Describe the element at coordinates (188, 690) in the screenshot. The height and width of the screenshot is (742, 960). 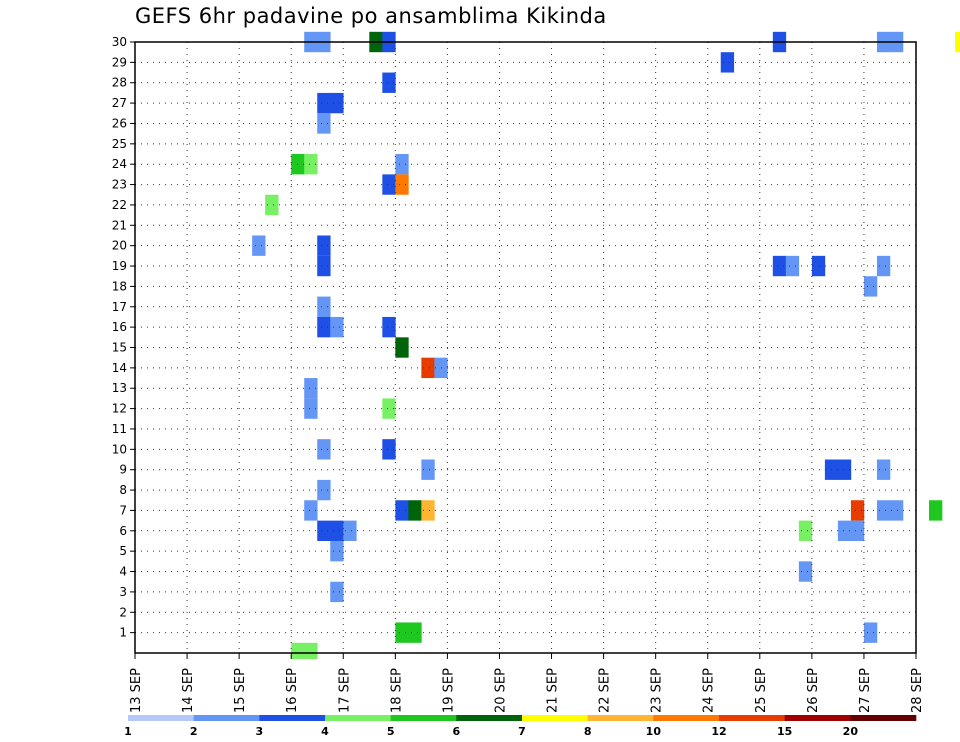
I see `x-tick-label: 14 SEP` at that location.